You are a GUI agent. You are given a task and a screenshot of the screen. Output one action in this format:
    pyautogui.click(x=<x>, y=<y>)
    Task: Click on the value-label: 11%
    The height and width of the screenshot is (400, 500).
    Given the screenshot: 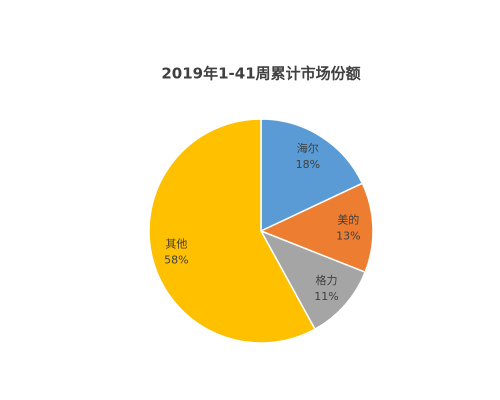 What is the action you would take?
    pyautogui.click(x=326, y=296)
    